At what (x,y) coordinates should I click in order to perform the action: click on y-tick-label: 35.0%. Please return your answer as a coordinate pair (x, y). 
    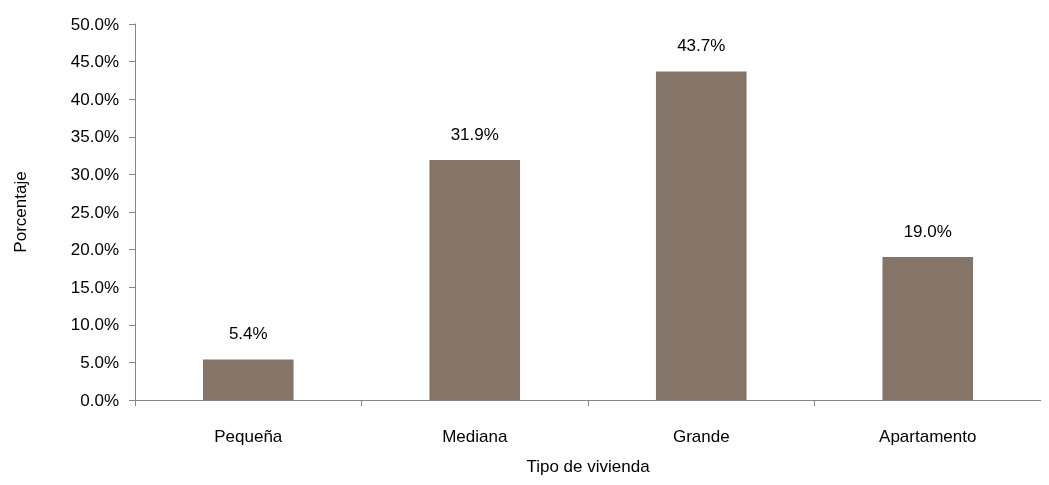
    Looking at the image, I should click on (94, 137).